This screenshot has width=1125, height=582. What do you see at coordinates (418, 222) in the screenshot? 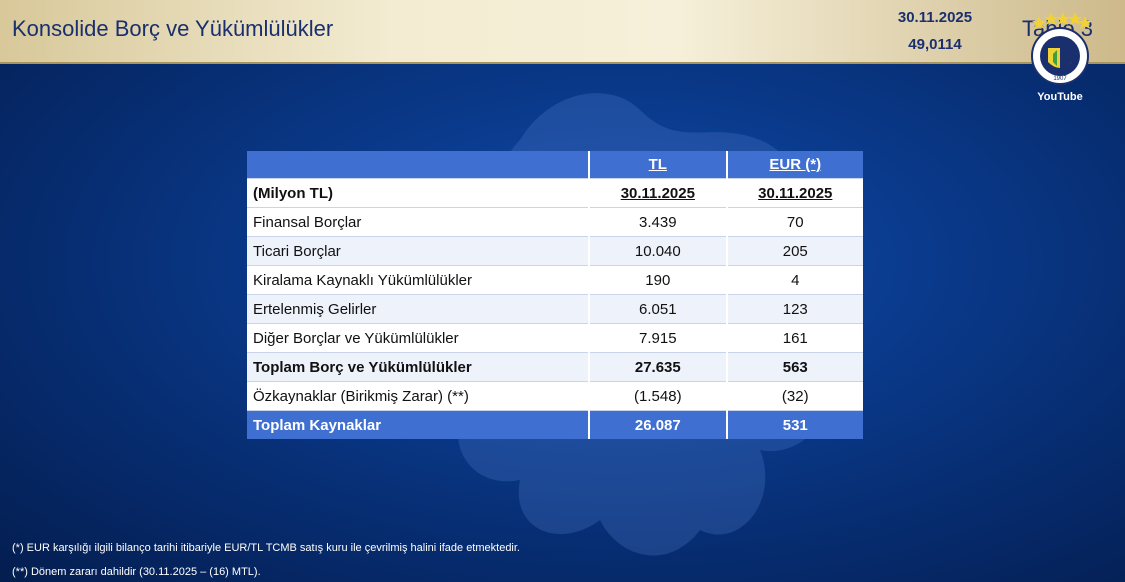
I see `row-label: Finansal Borçlar` at bounding box center [418, 222].